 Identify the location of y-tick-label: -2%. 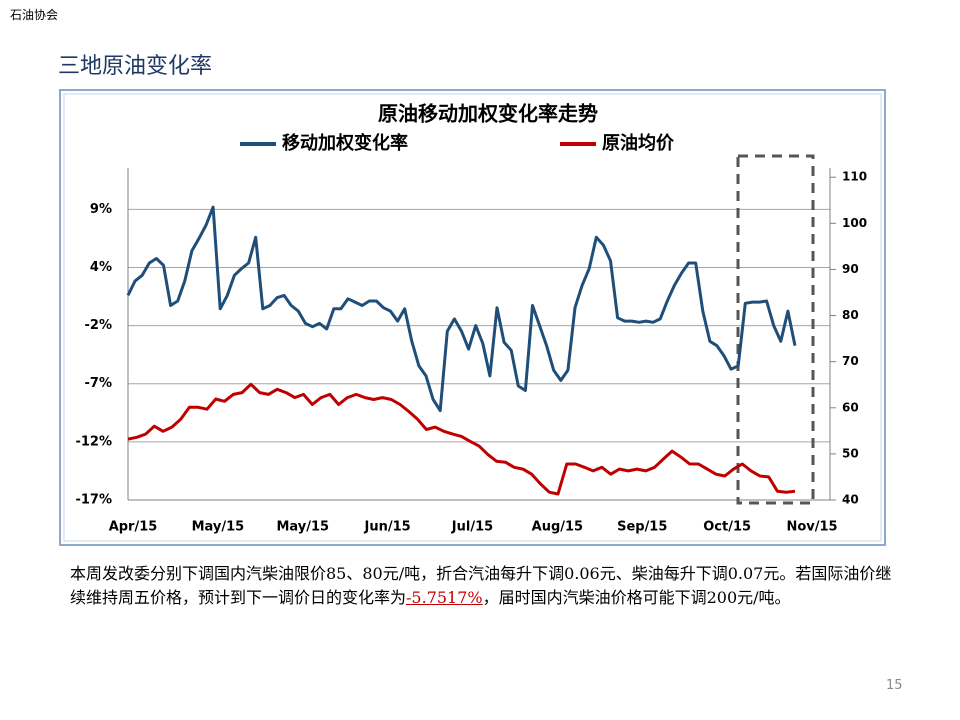
(98, 325).